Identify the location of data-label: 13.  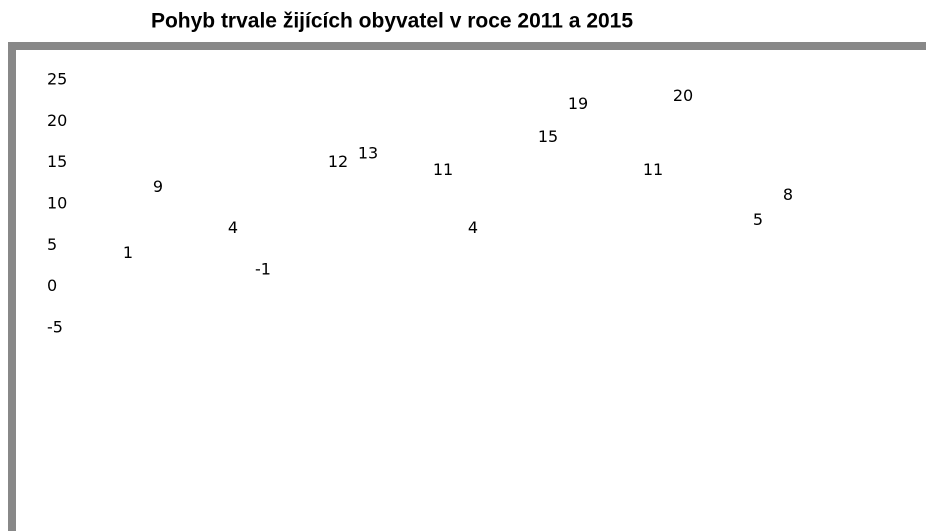
(368, 153).